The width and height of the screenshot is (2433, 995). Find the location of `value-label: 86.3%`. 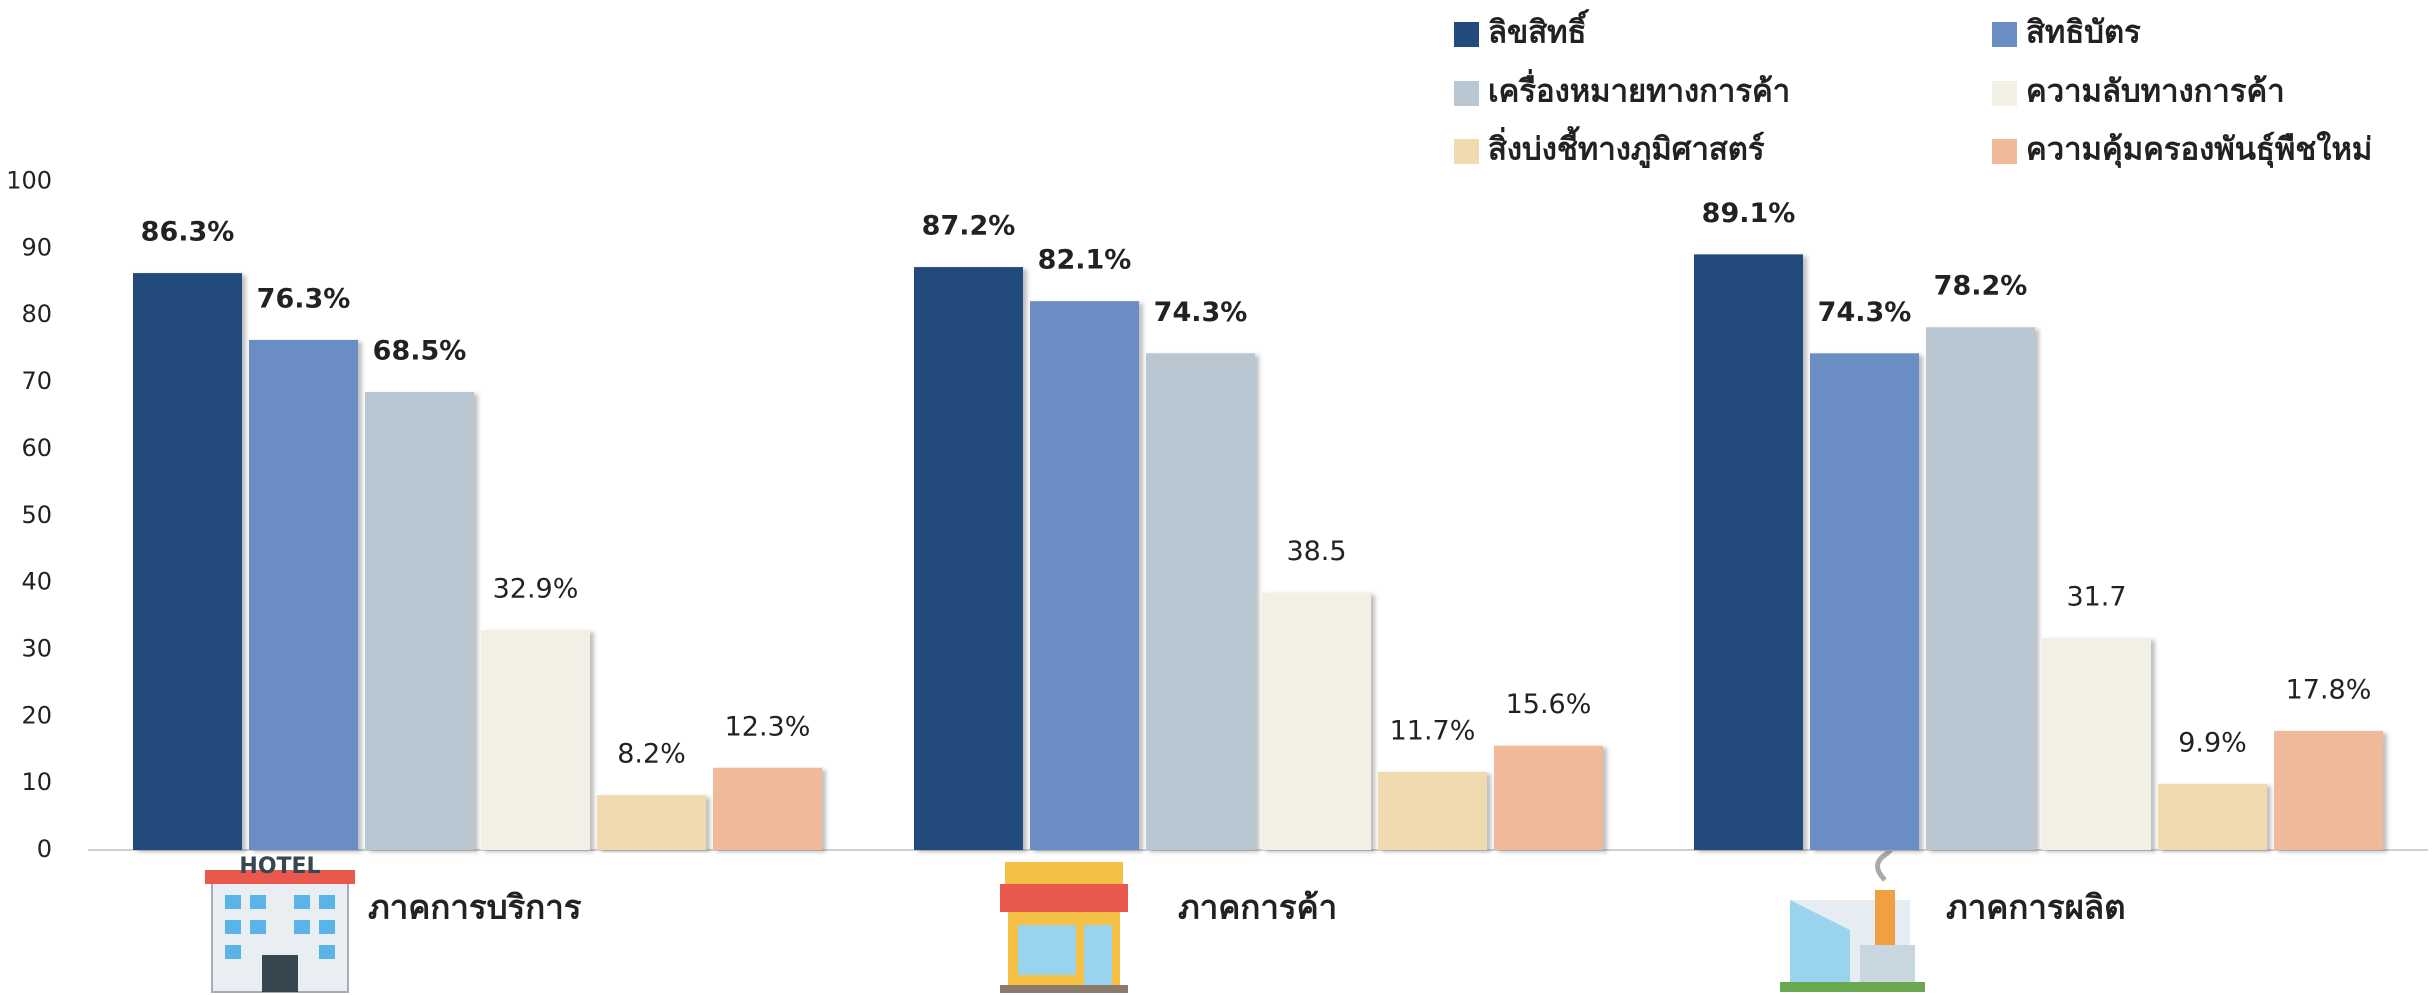

value-label: 86.3% is located at coordinates (188, 232).